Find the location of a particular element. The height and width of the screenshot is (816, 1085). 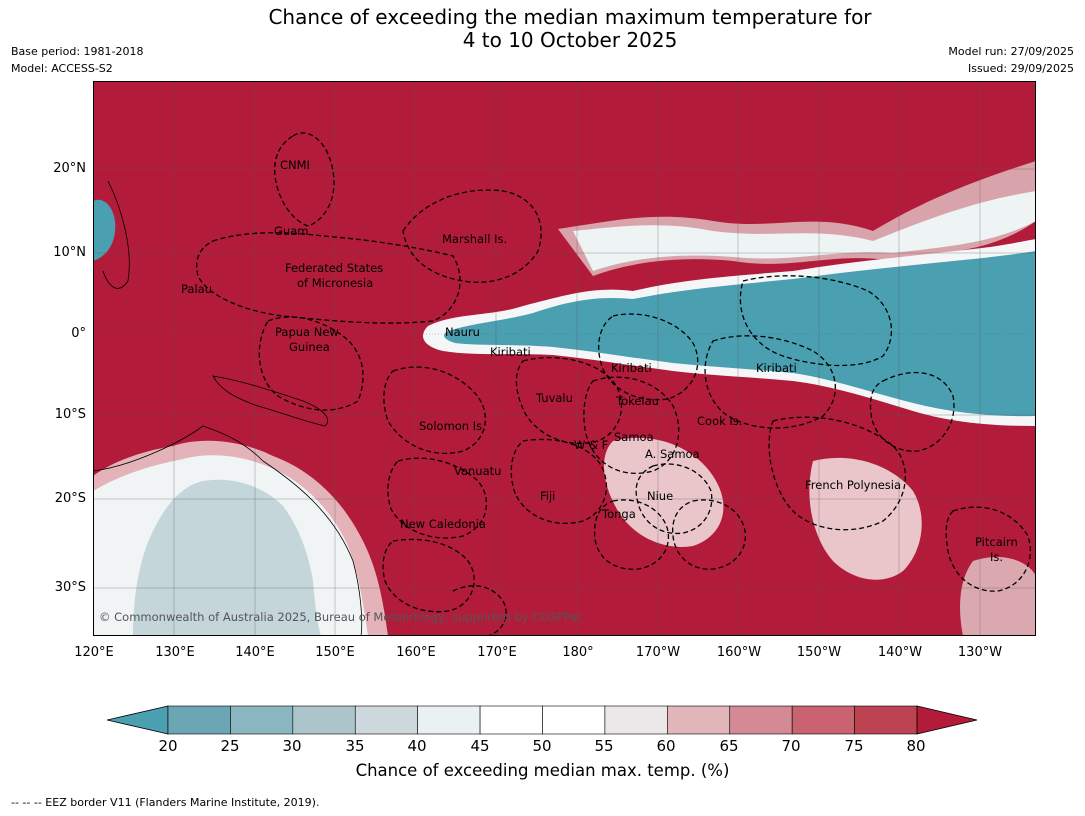

colorbar-tick-20: 20 is located at coordinates (168, 746).